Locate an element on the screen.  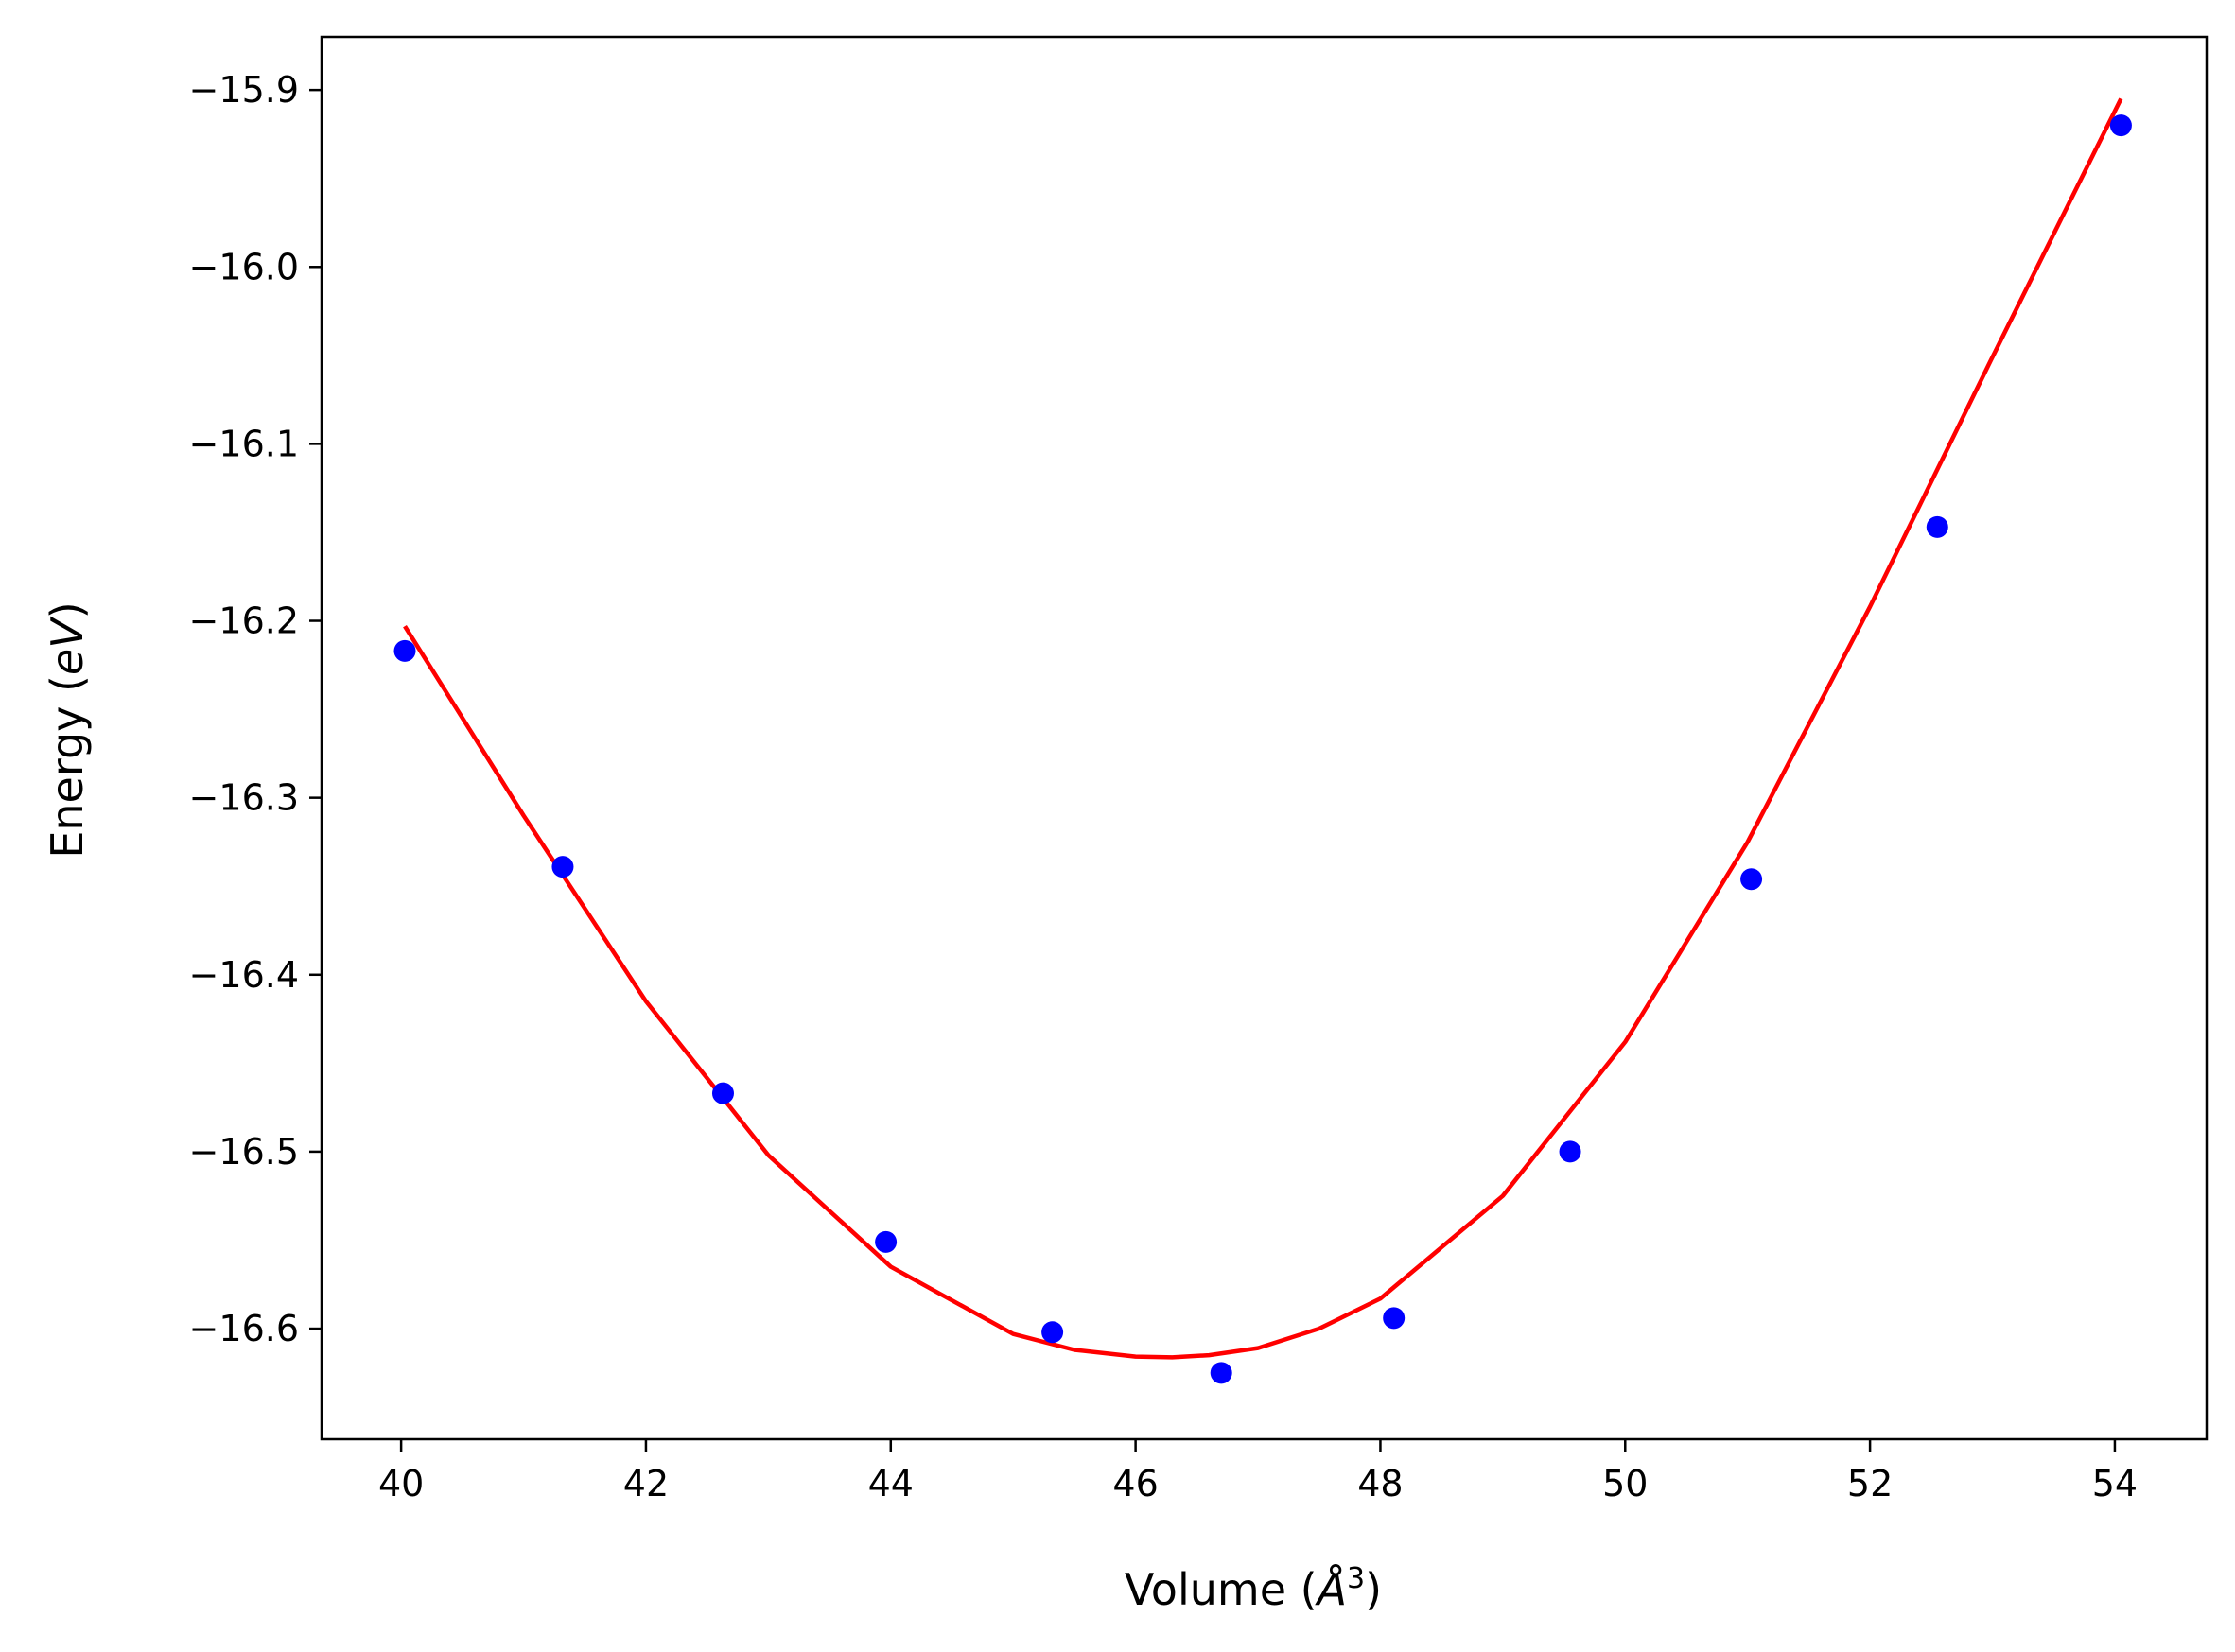
x-ticks: 40 42 44 46 48 50 52 54 is located at coordinates (1258, 1472).